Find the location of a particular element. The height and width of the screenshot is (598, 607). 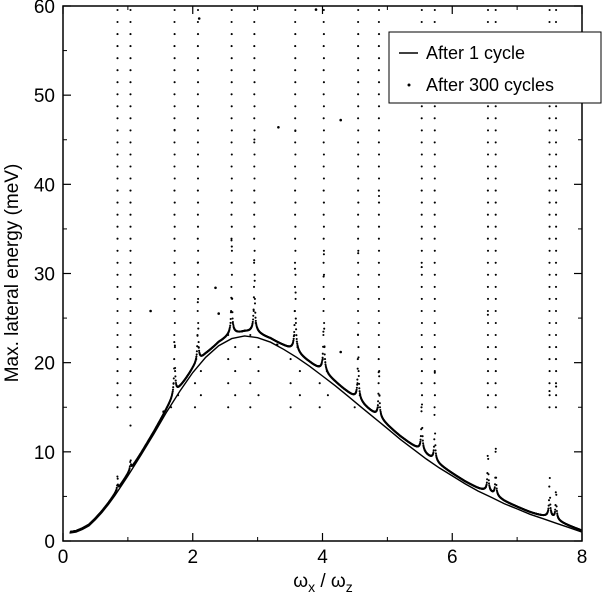

x-tick-label-8: 8 is located at coordinates (582, 557).